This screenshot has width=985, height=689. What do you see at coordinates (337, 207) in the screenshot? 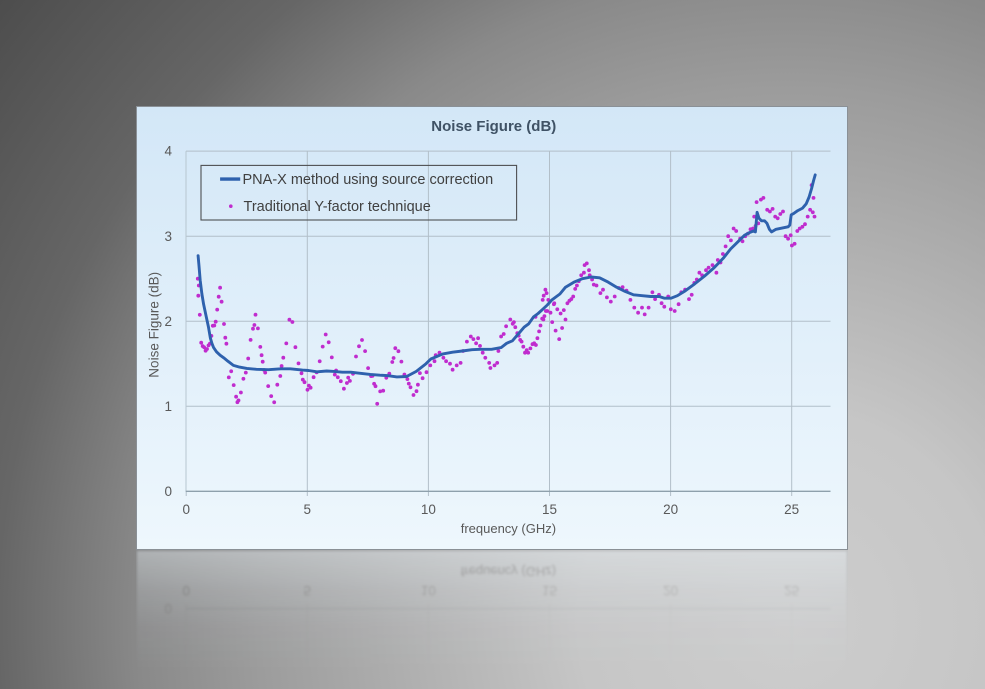
I see `svg-text: Traditional Y-factor technique` at bounding box center [337, 207].